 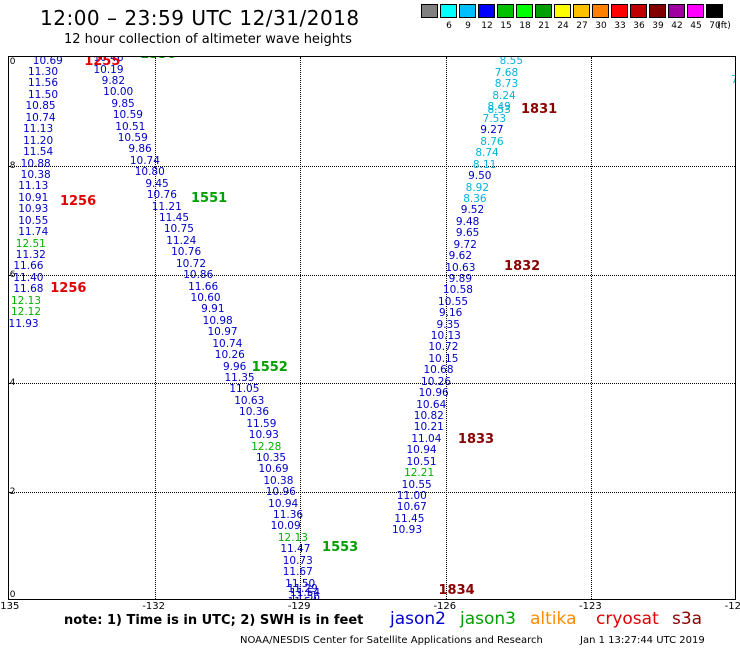 What do you see at coordinates (639, 26) in the screenshot?
I see `colorbar-tick-label: 36` at bounding box center [639, 26].